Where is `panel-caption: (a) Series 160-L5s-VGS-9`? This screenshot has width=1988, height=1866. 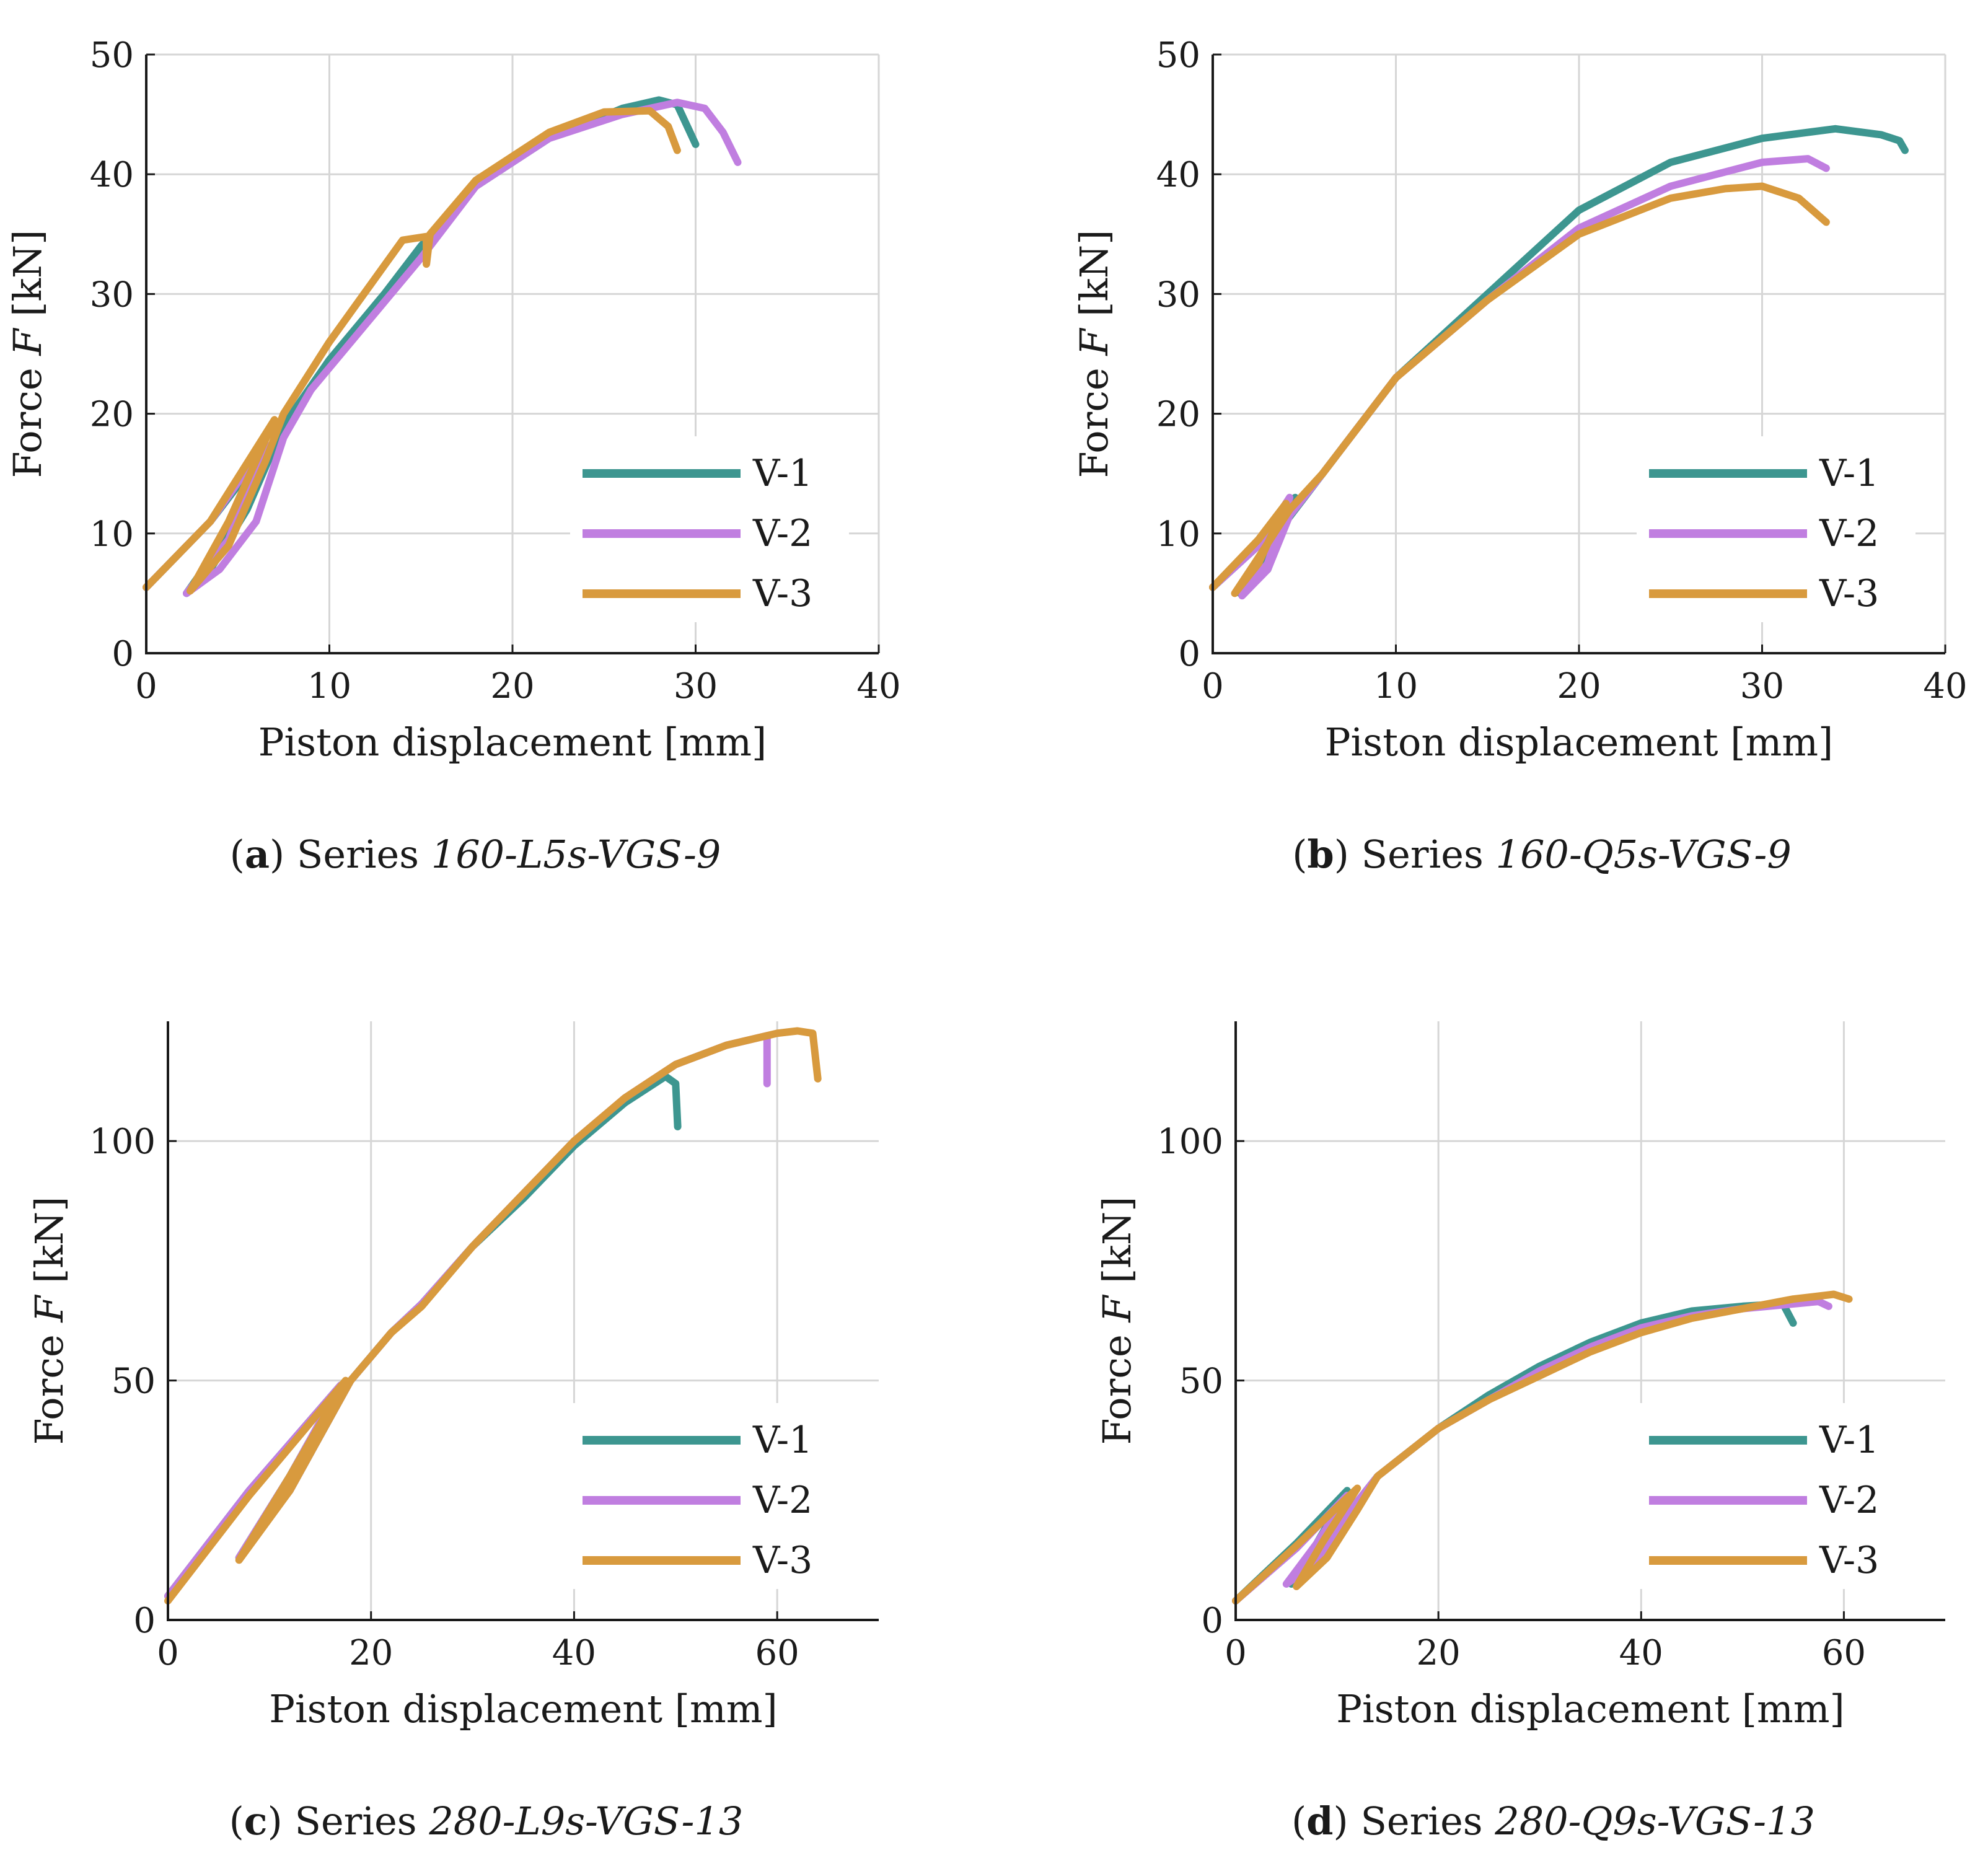
panel-caption: (a) Series 160-L5s-VGS-9 is located at coordinates (475, 855).